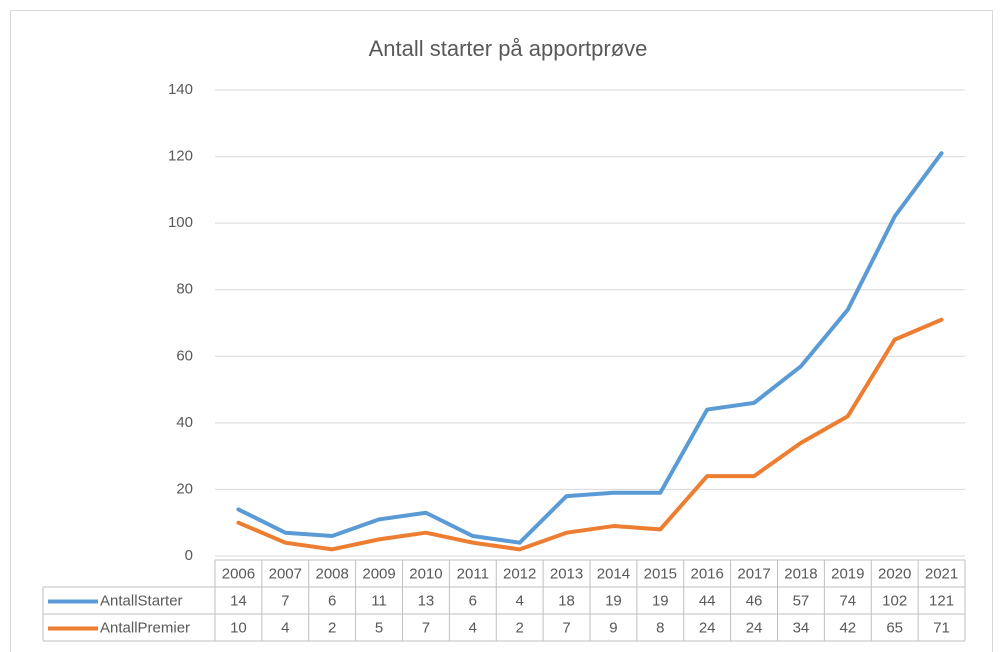 Image resolution: width=1003 pixels, height=652 pixels. I want to click on x-tick-label: 2006, so click(238, 573).